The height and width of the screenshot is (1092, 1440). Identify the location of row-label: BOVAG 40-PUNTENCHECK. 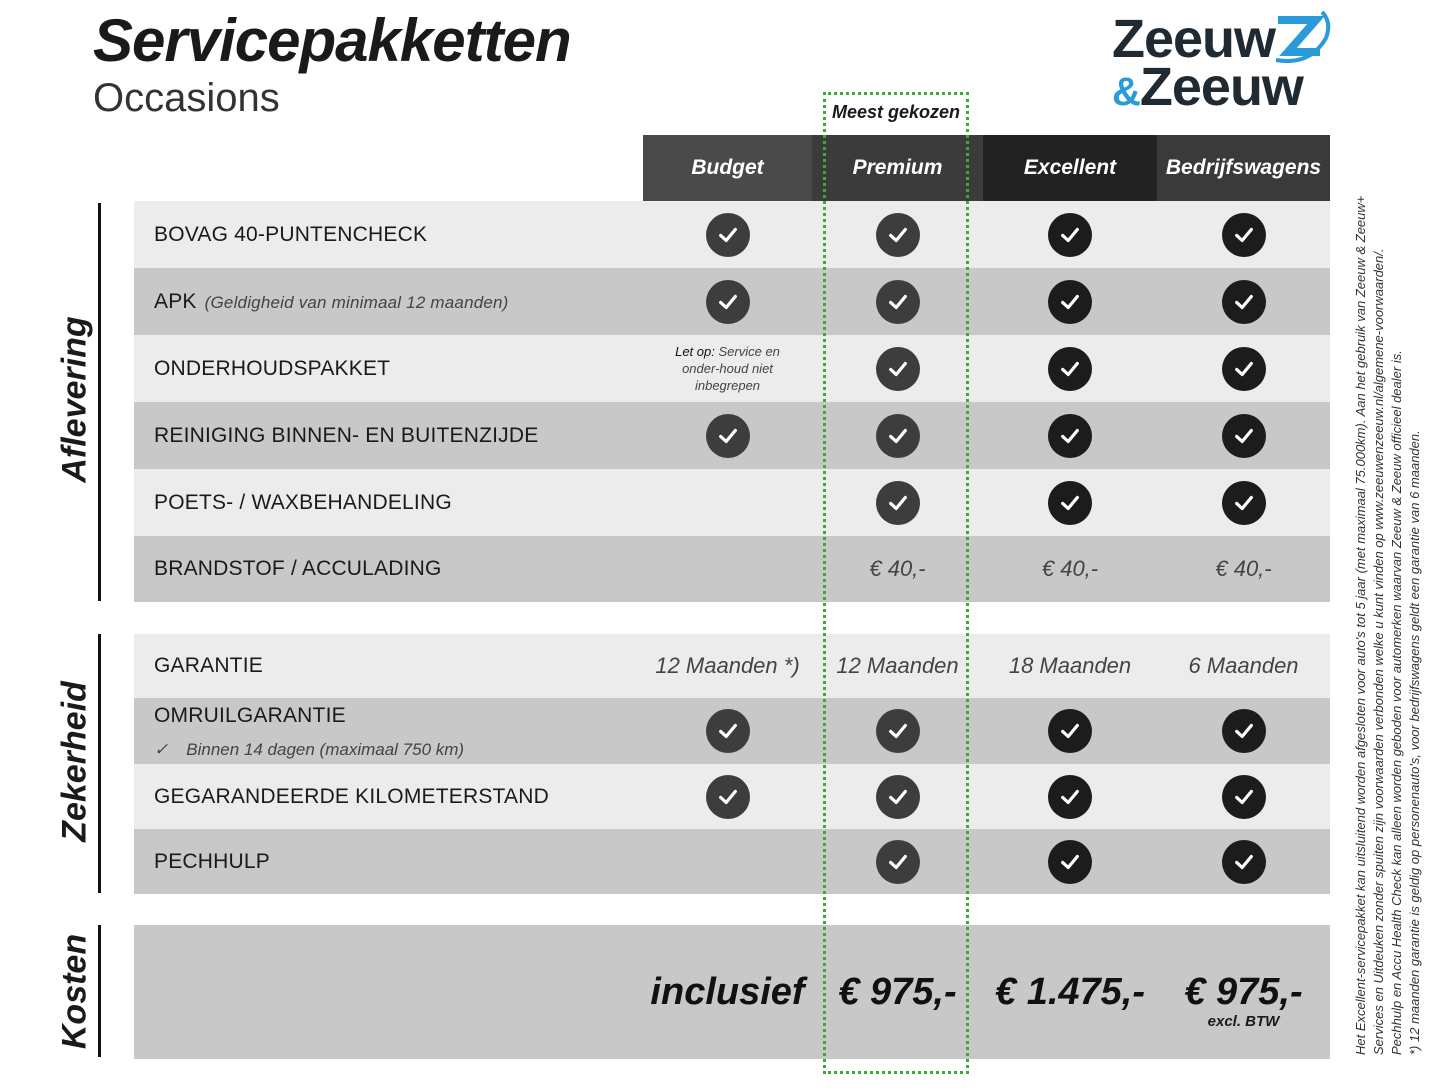
(290, 235).